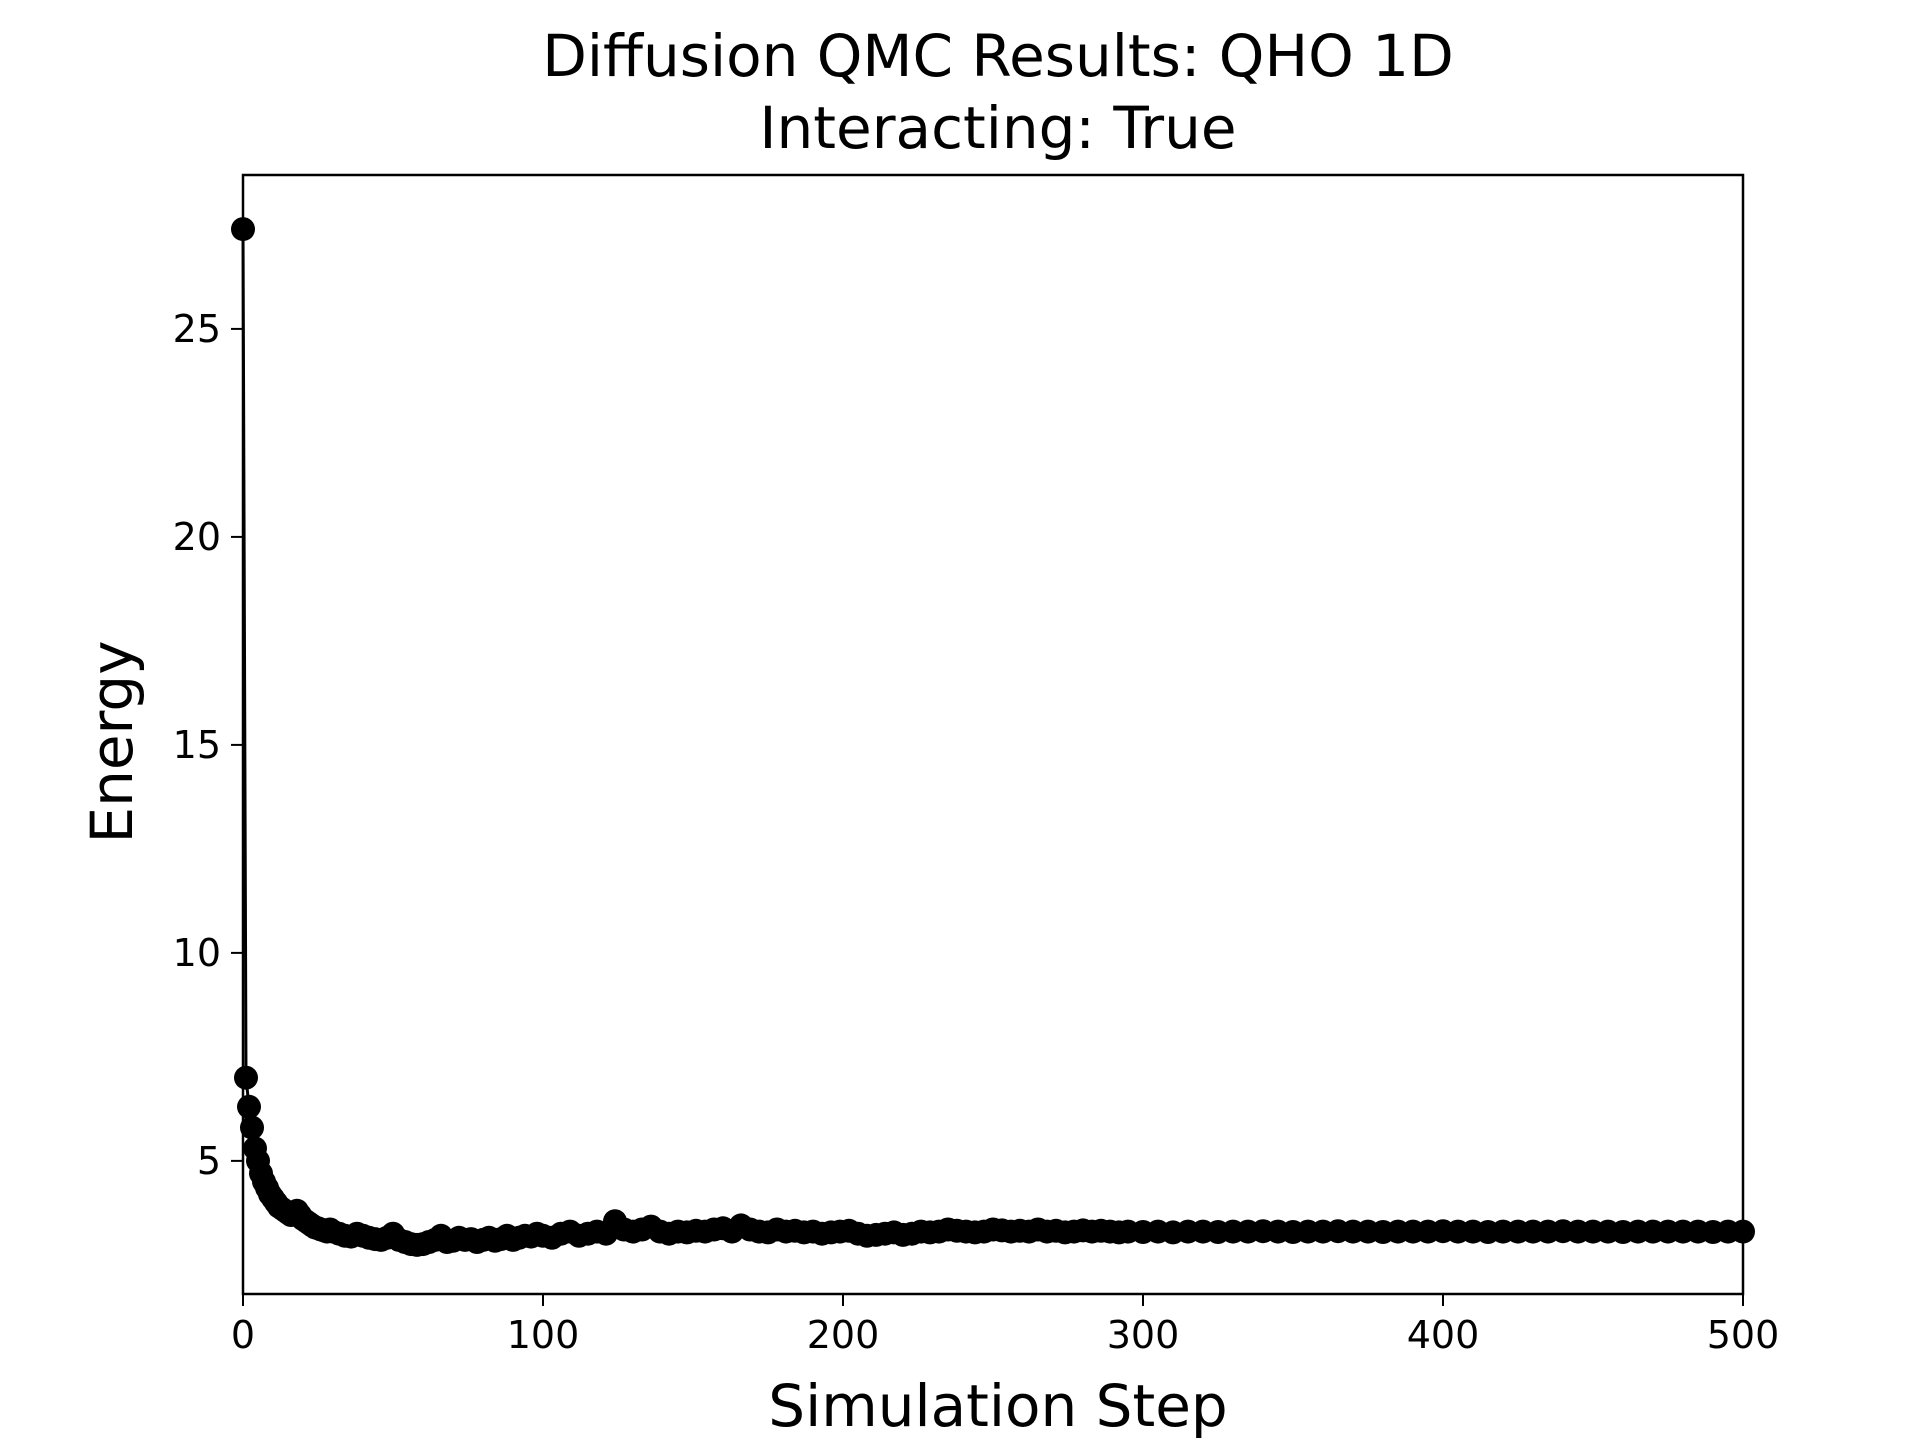  I want to click on x-tick-label: 100, so click(543, 1335).